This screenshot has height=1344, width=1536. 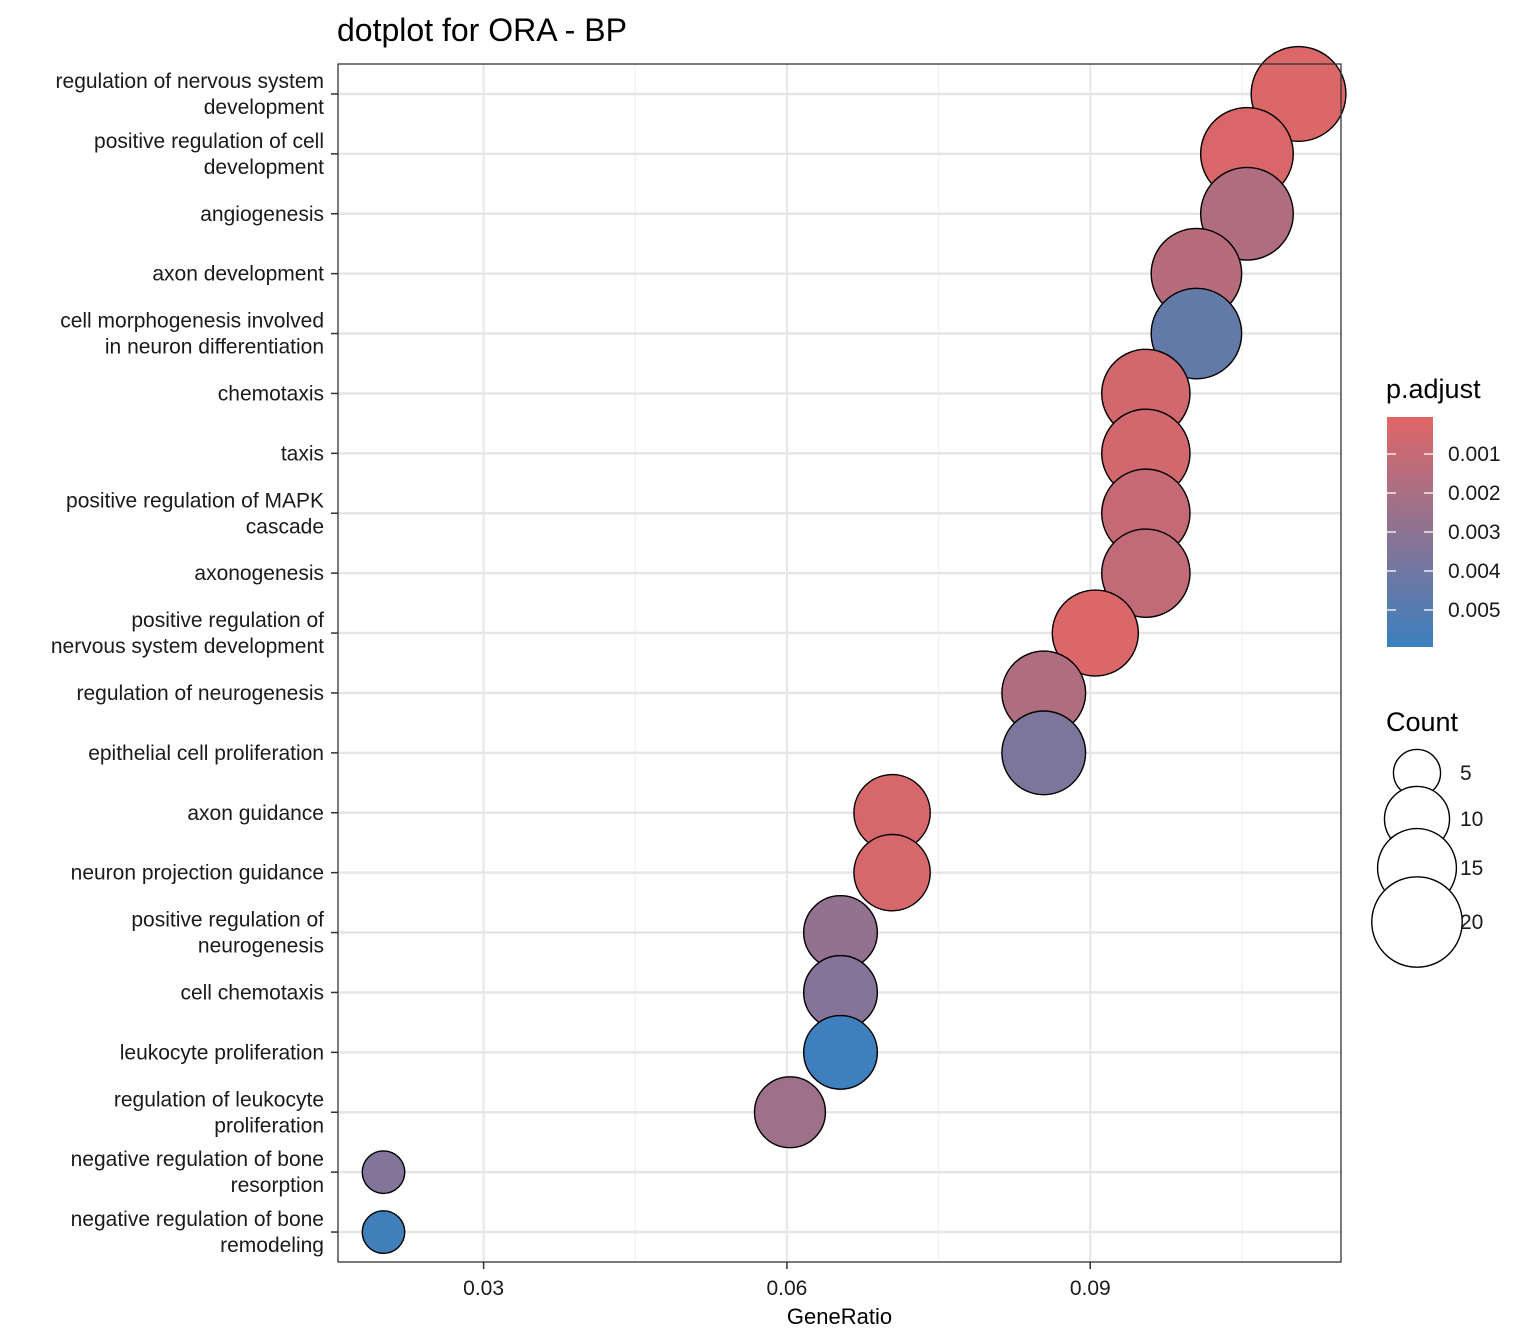 I want to click on x-axis-label: GeneRatio, so click(x=839, y=1316).